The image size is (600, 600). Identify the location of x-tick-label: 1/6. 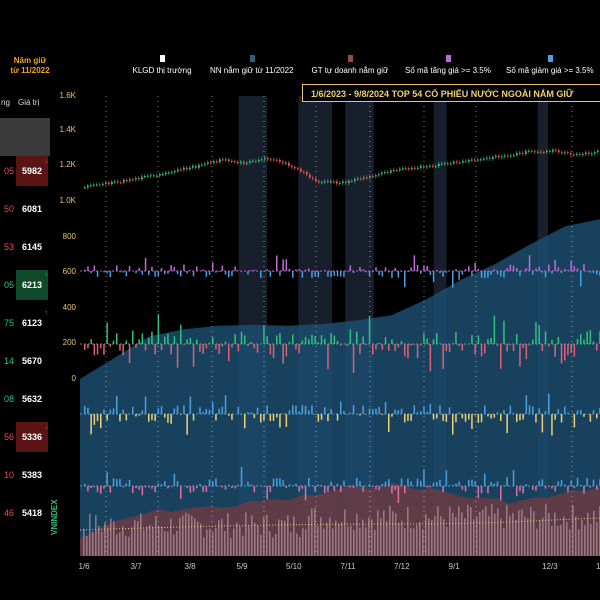
(84, 566).